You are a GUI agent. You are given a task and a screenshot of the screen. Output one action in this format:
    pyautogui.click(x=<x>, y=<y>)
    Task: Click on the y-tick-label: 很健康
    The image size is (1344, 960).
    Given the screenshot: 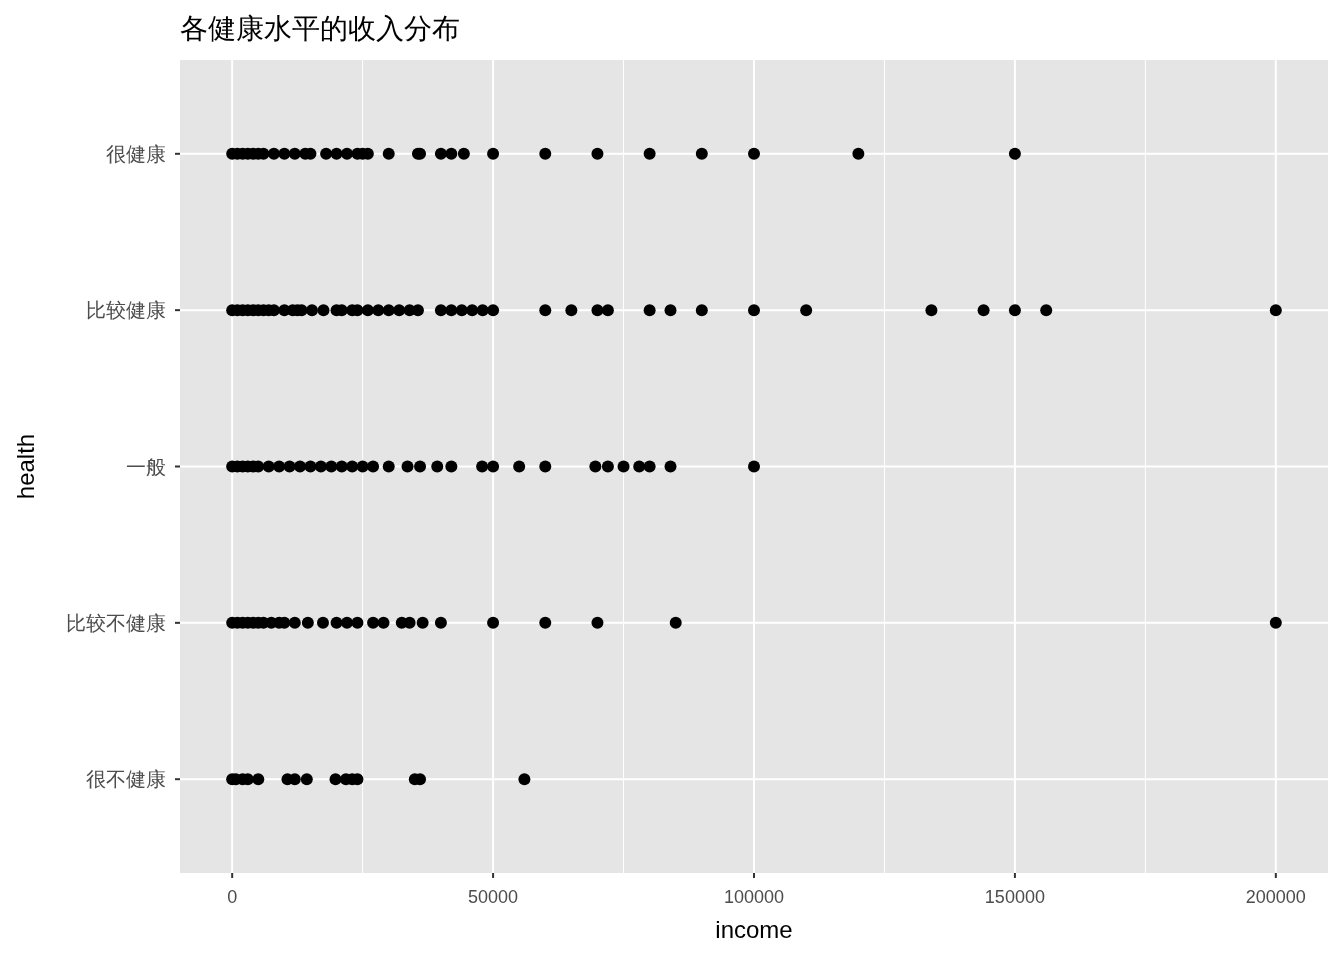 What is the action you would take?
    pyautogui.click(x=136, y=153)
    